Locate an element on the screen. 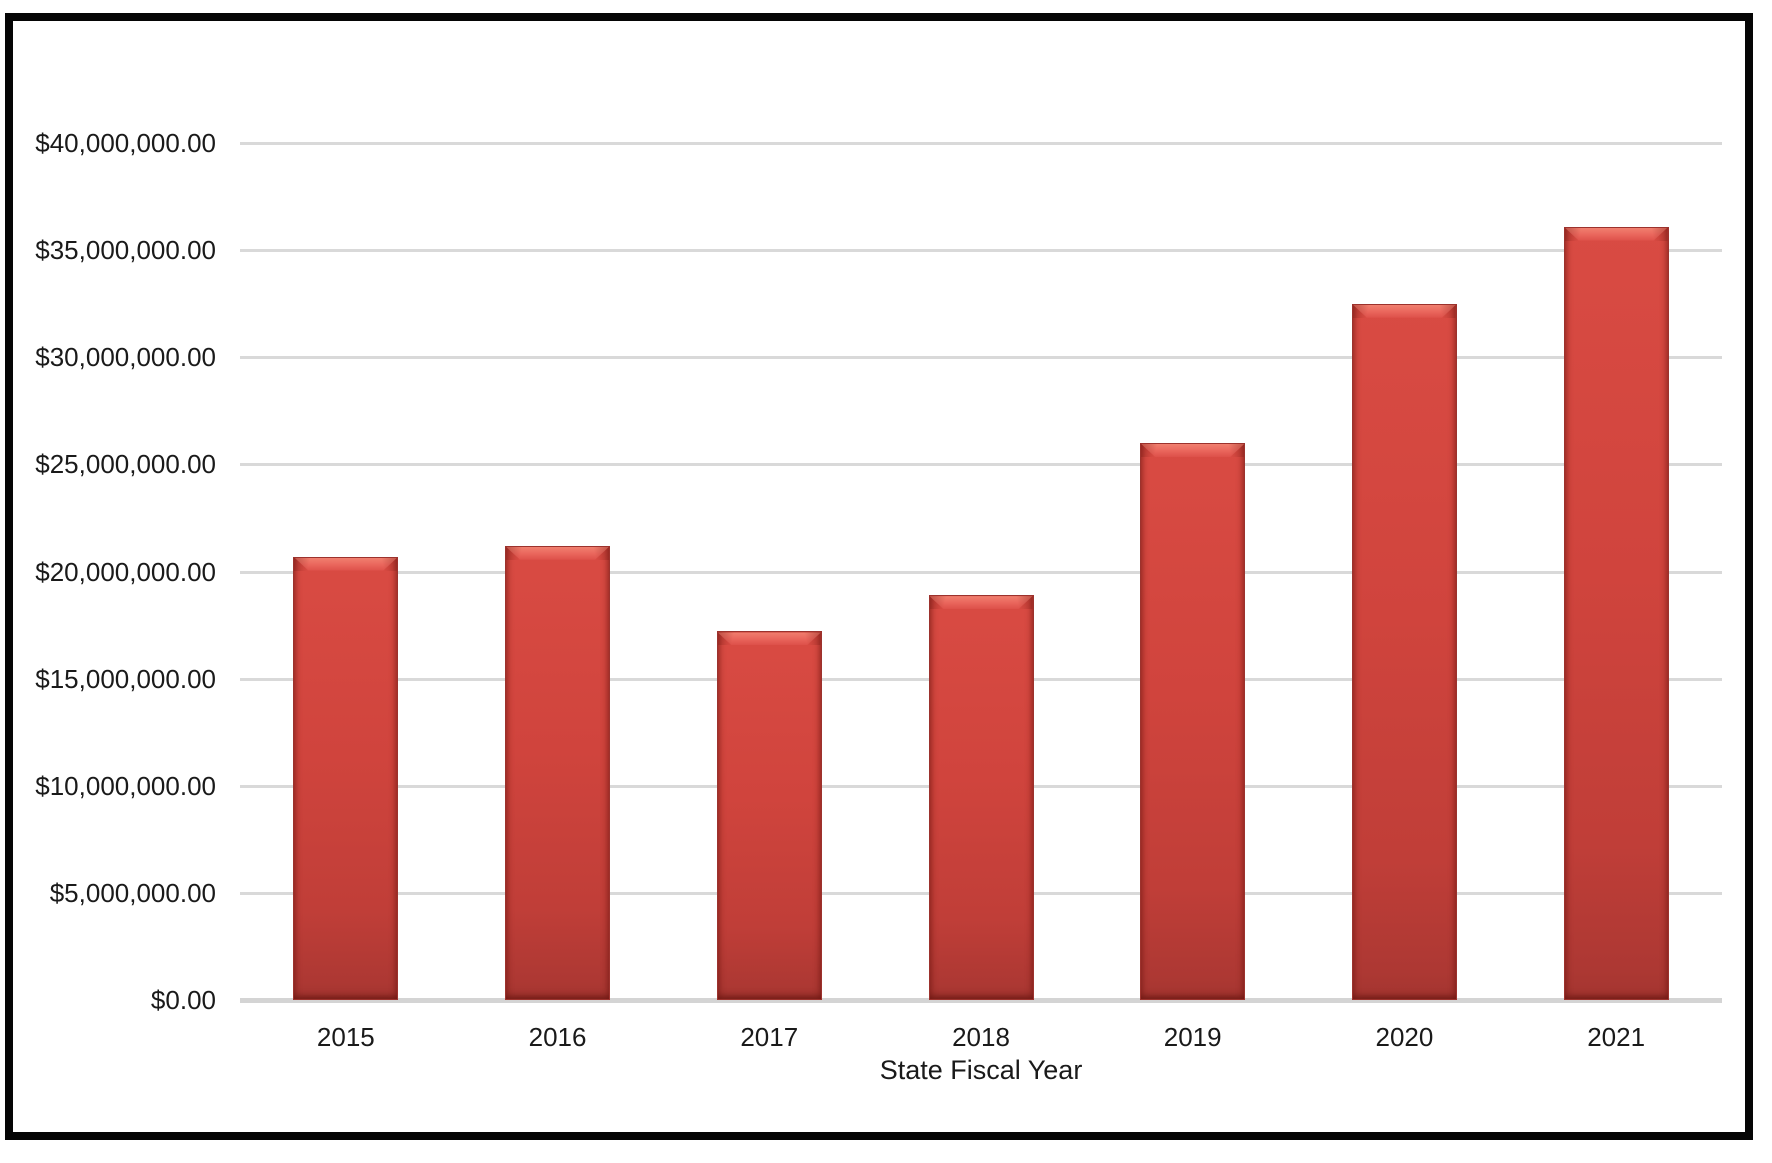 This screenshot has width=1772, height=1163. chart-title-area is located at coordinates (990, 80).